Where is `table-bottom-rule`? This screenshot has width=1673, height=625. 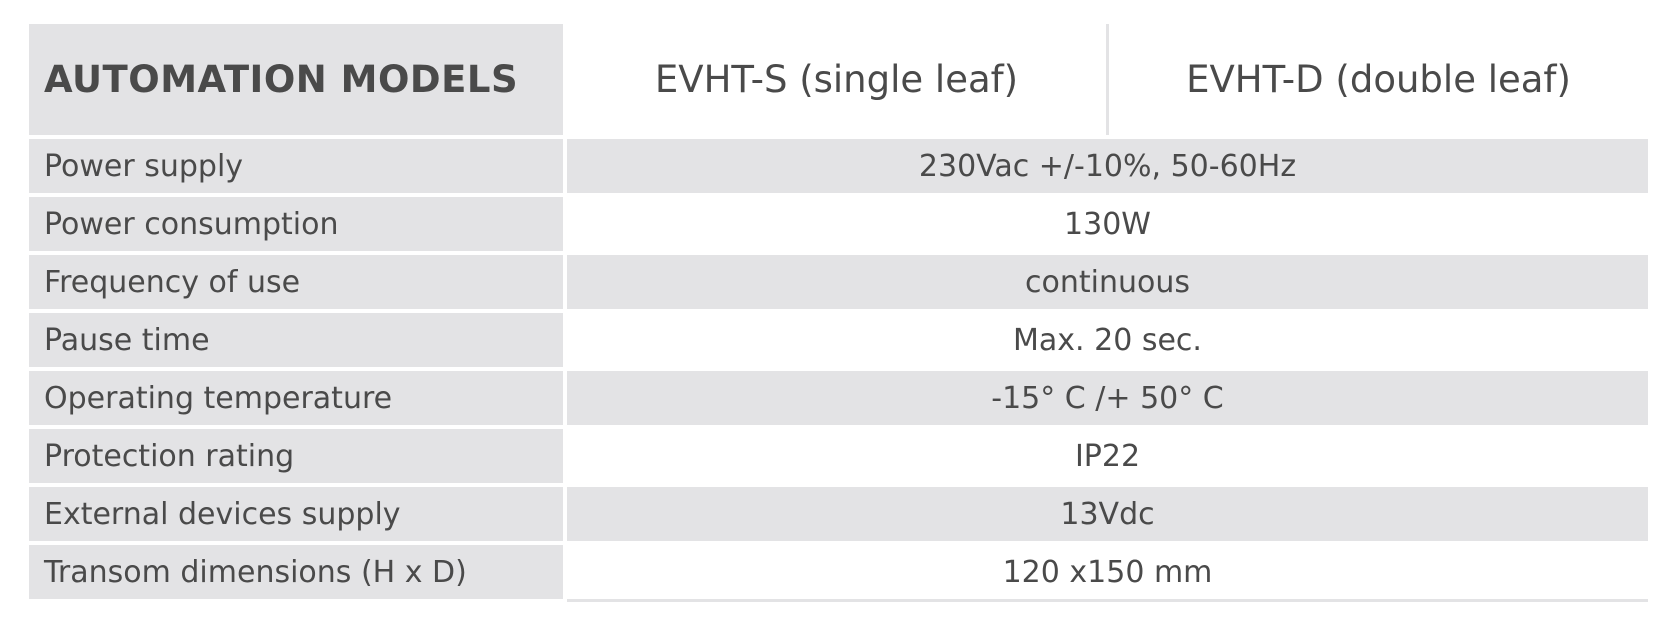 table-bottom-rule is located at coordinates (1107, 600).